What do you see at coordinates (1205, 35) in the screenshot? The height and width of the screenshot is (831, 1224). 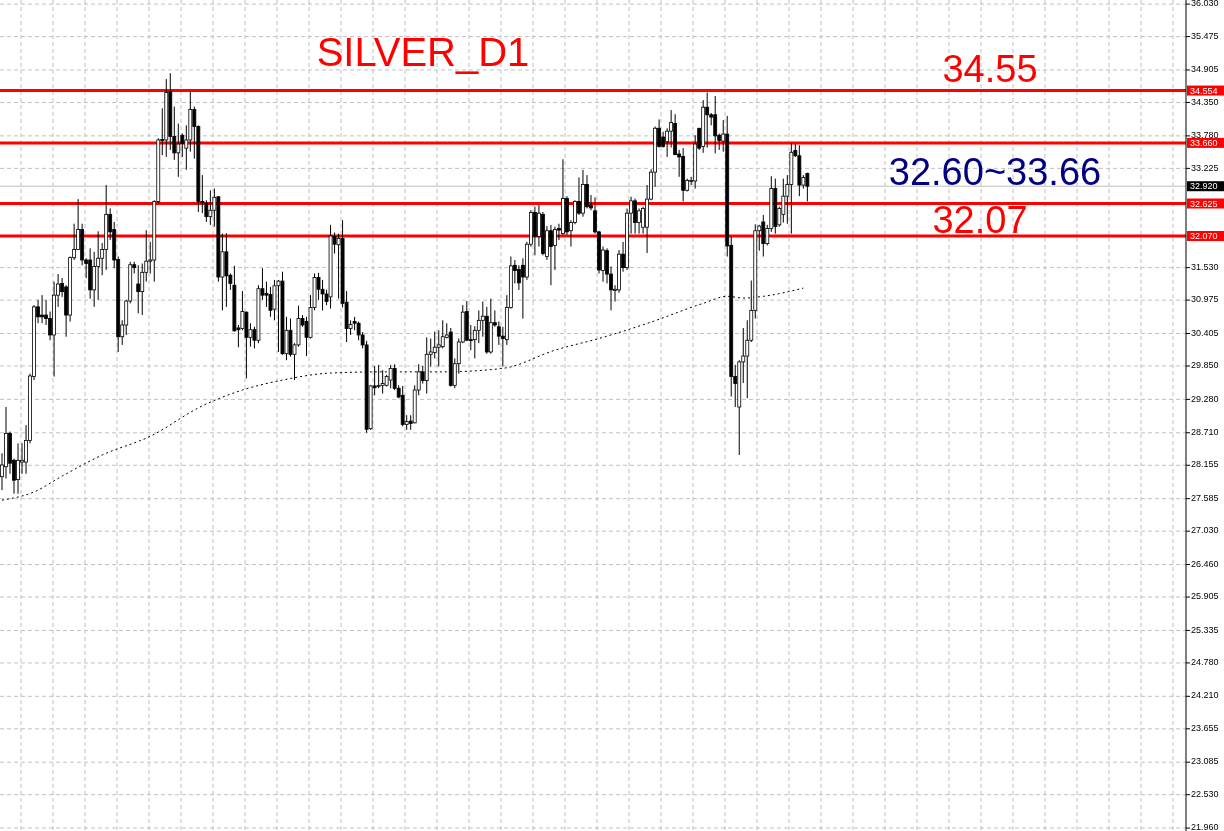 I see `y-tick-label: 35.475` at bounding box center [1205, 35].